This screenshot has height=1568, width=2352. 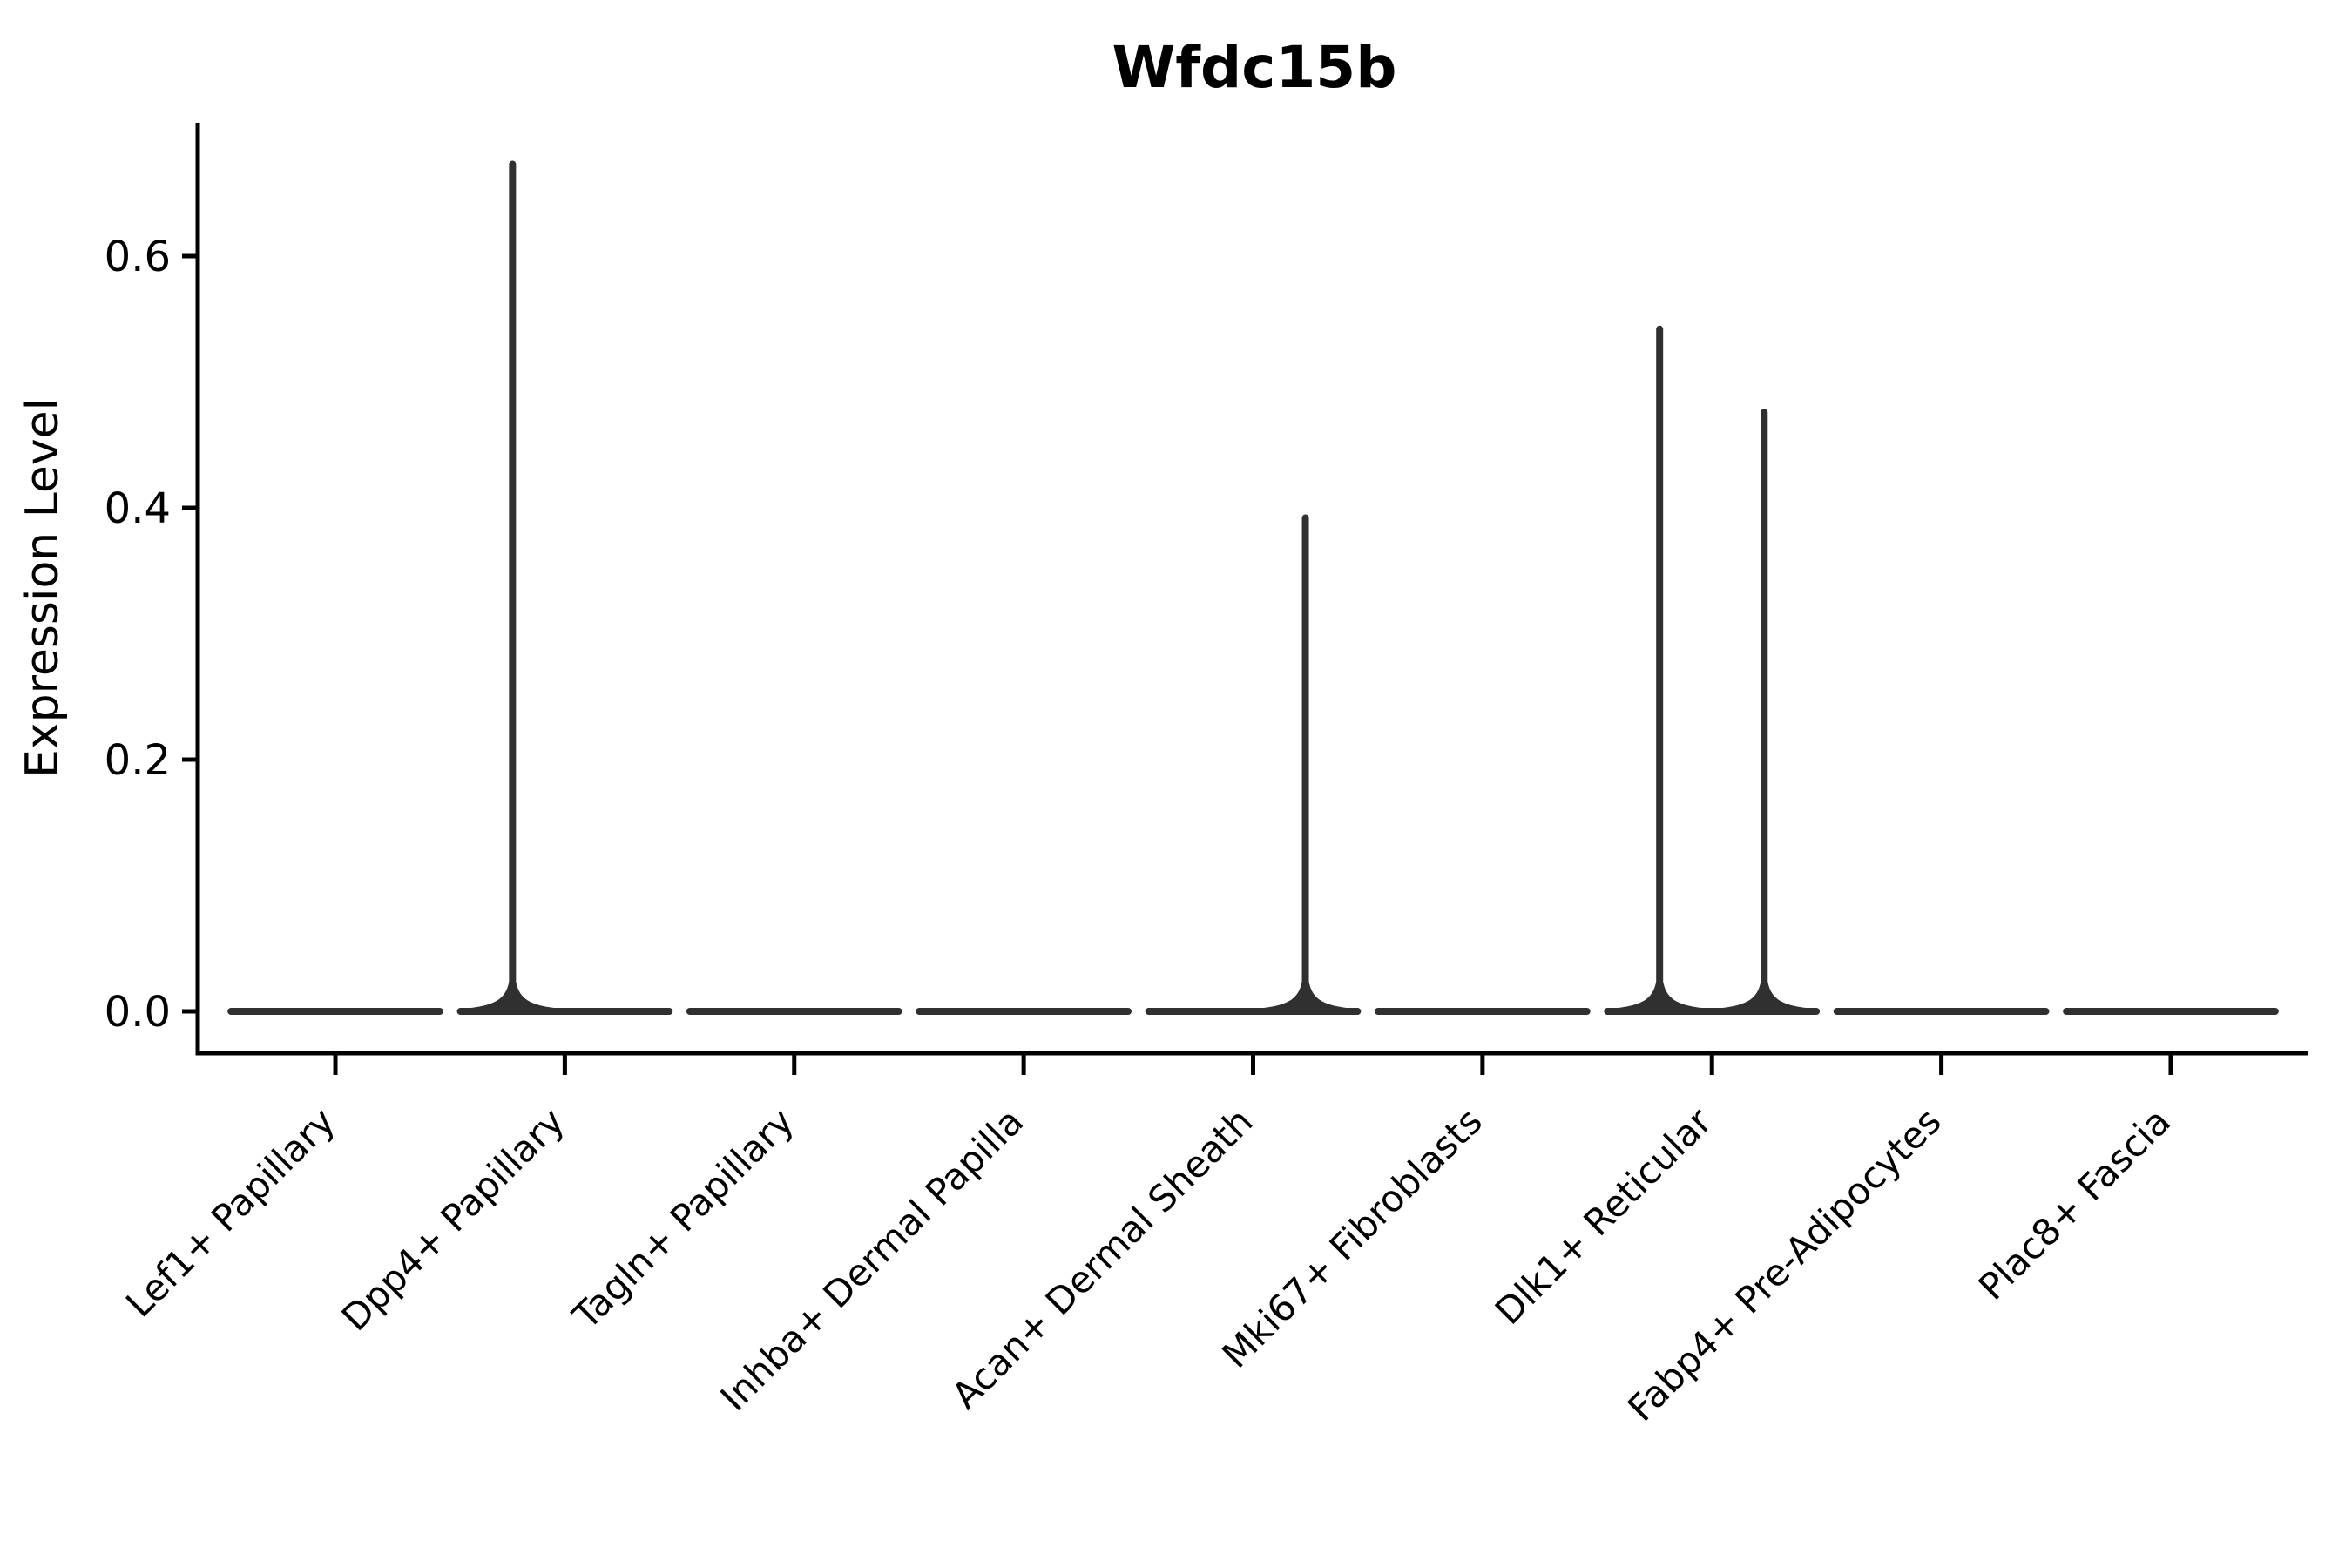 What do you see at coordinates (138, 1013) in the screenshot?
I see `y-tick-label: 0.0` at bounding box center [138, 1013].